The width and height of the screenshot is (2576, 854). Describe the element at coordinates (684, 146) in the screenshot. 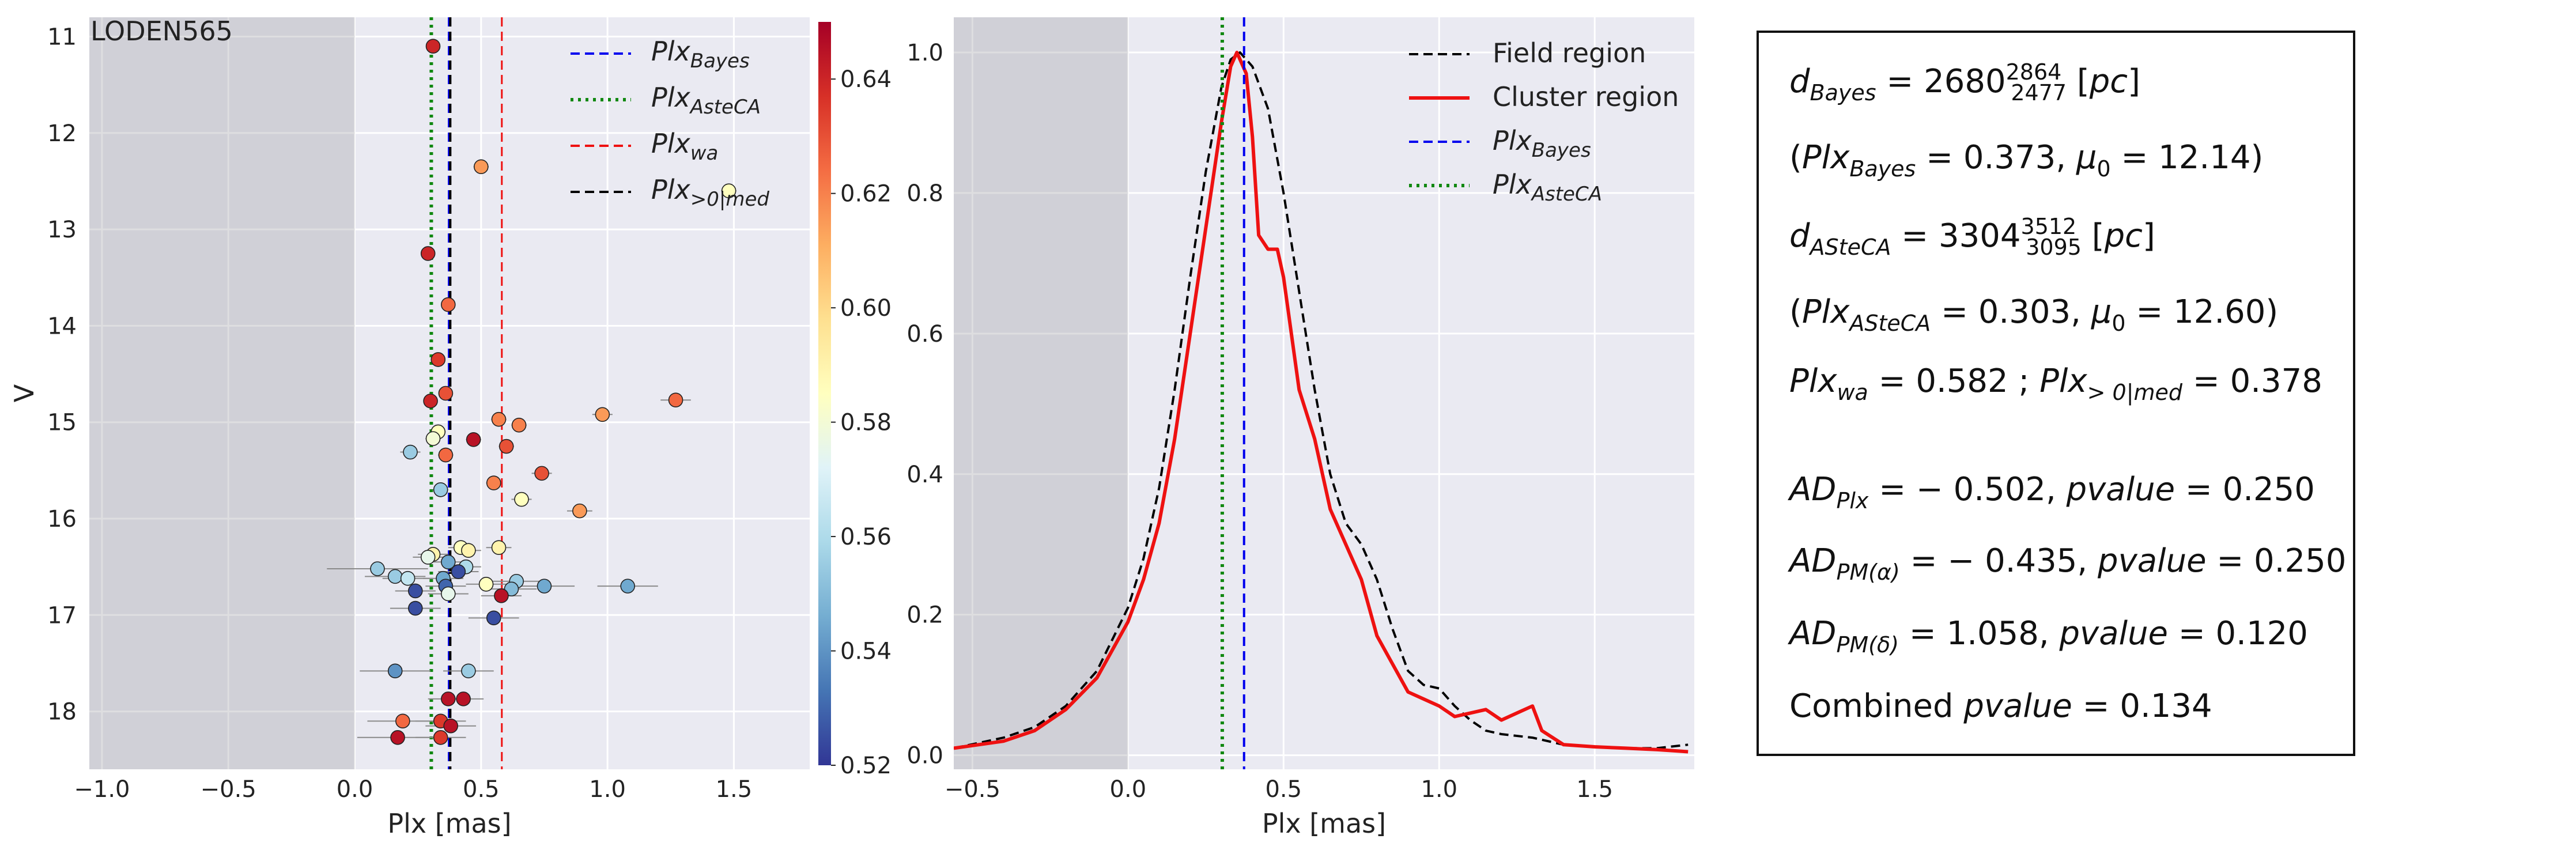

I see `legend-label: Plxwa` at that location.